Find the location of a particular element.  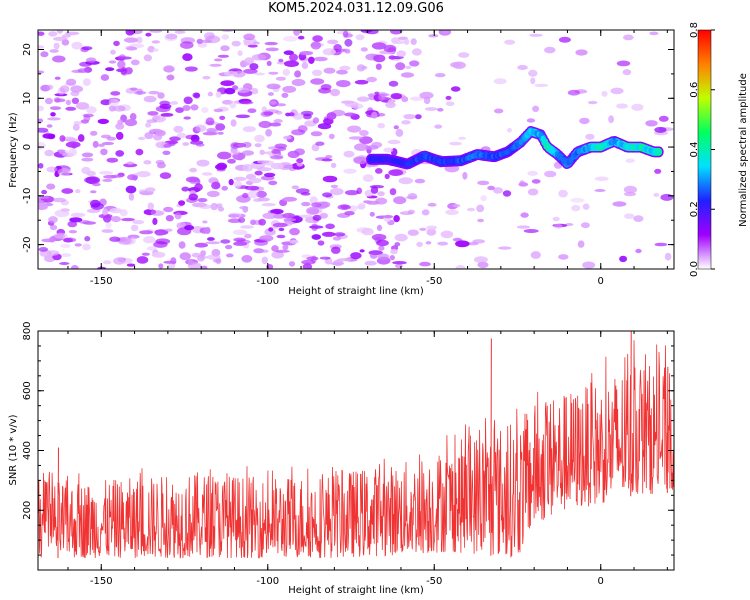

snr-peak is located at coordinates (491, 447).